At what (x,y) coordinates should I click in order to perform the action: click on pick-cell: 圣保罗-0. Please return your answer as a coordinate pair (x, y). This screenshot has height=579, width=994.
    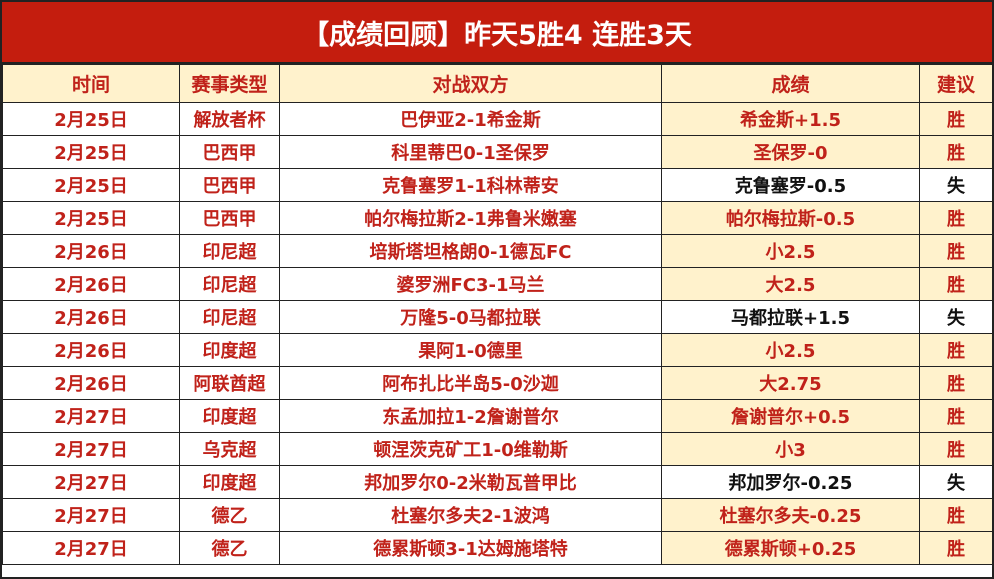
    Looking at the image, I should click on (790, 152).